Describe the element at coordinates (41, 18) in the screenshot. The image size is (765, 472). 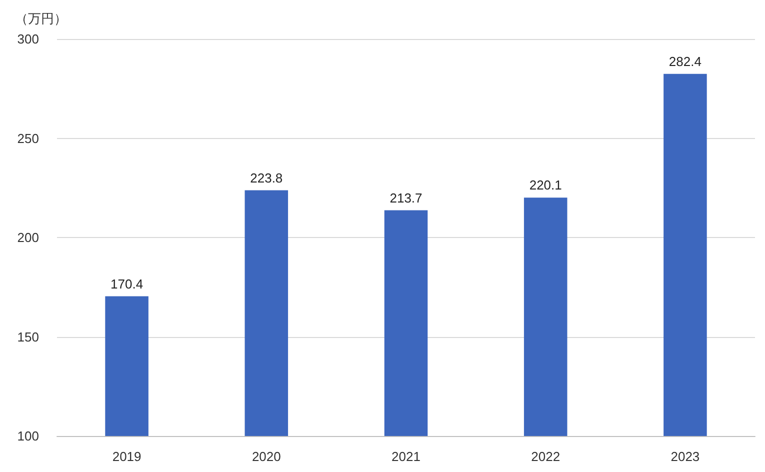
I see `y-axis-title: （万円）` at that location.